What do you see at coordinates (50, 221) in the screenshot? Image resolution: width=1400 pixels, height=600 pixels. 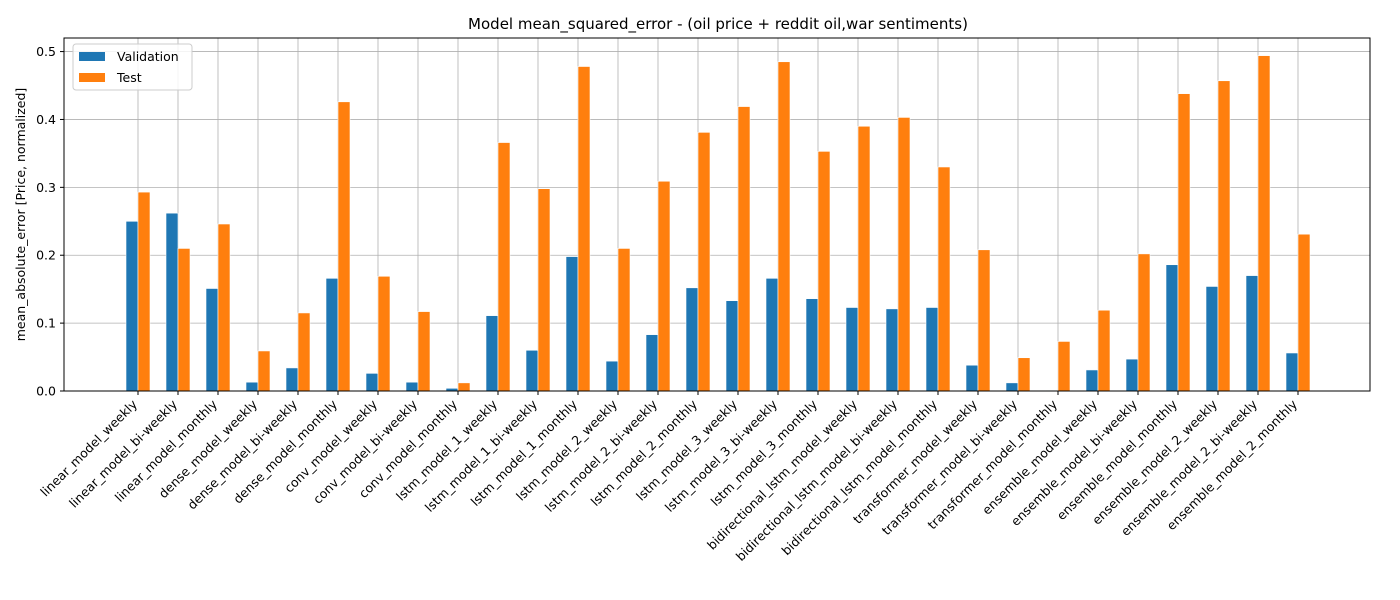 I see `y-axis-ticks: 0.0 0.1 0.2 0.3 0.4 0.5` at bounding box center [50, 221].